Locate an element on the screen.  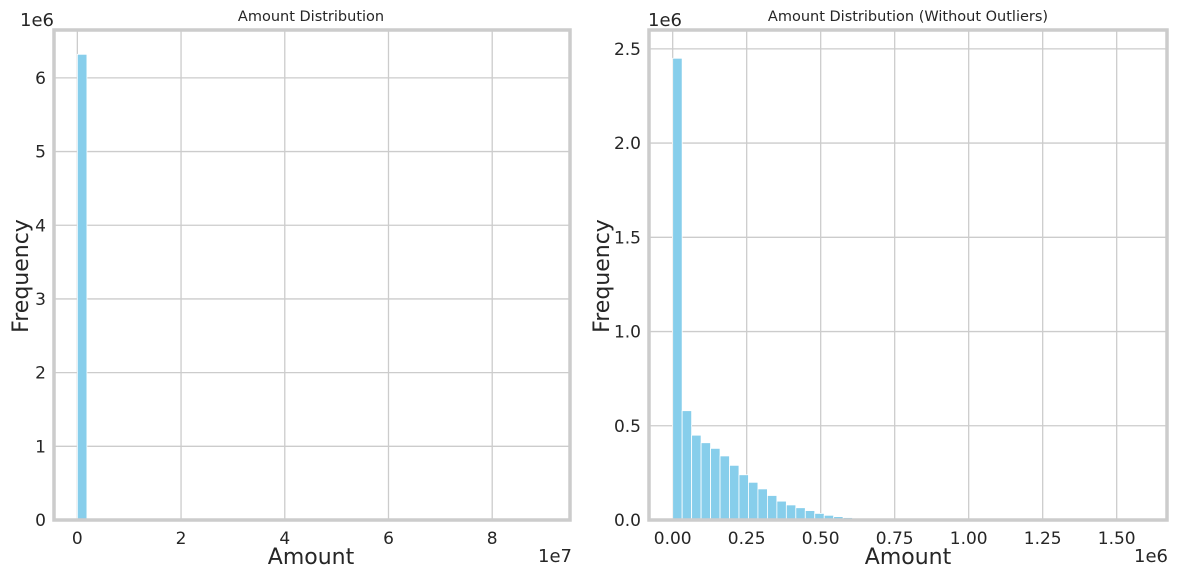
x-offset-label: 1e7 is located at coordinates (555, 556).